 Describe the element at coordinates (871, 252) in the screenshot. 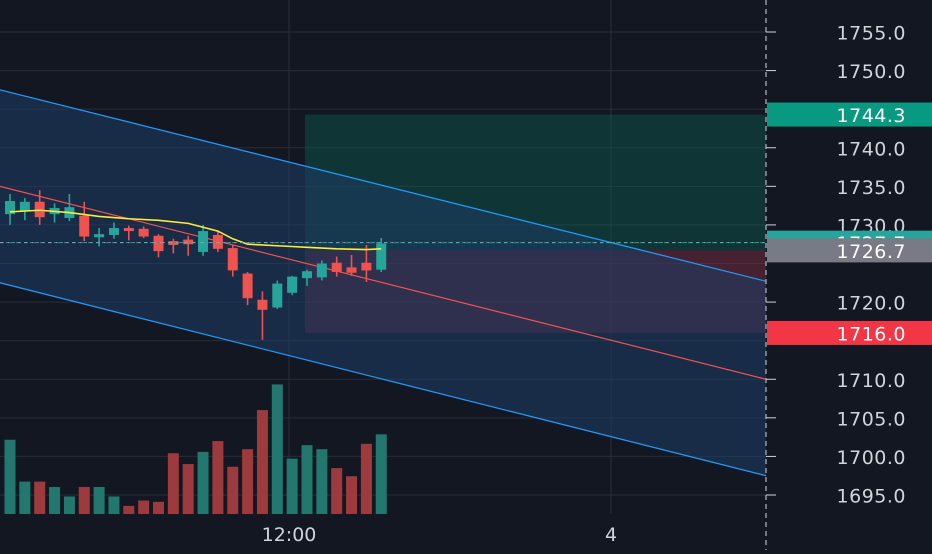

I see `price-label-text: 1726.7` at that location.